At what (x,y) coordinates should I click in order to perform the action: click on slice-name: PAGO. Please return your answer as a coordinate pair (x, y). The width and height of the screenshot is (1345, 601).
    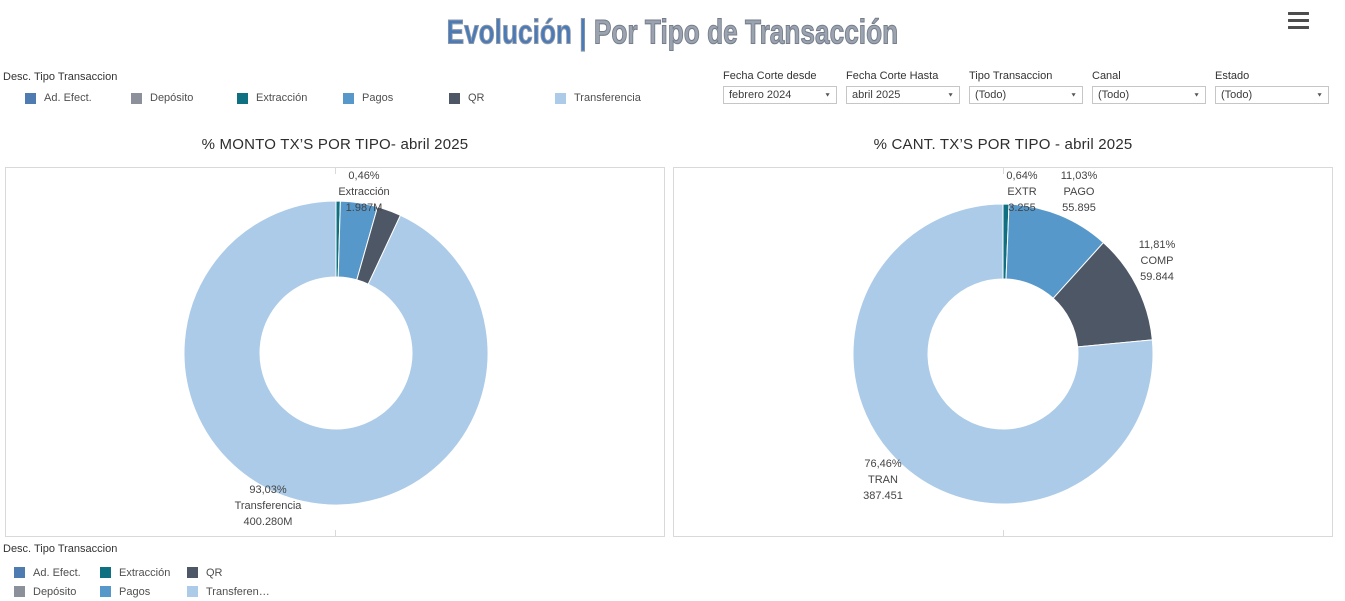
    Looking at the image, I should click on (1079, 192).